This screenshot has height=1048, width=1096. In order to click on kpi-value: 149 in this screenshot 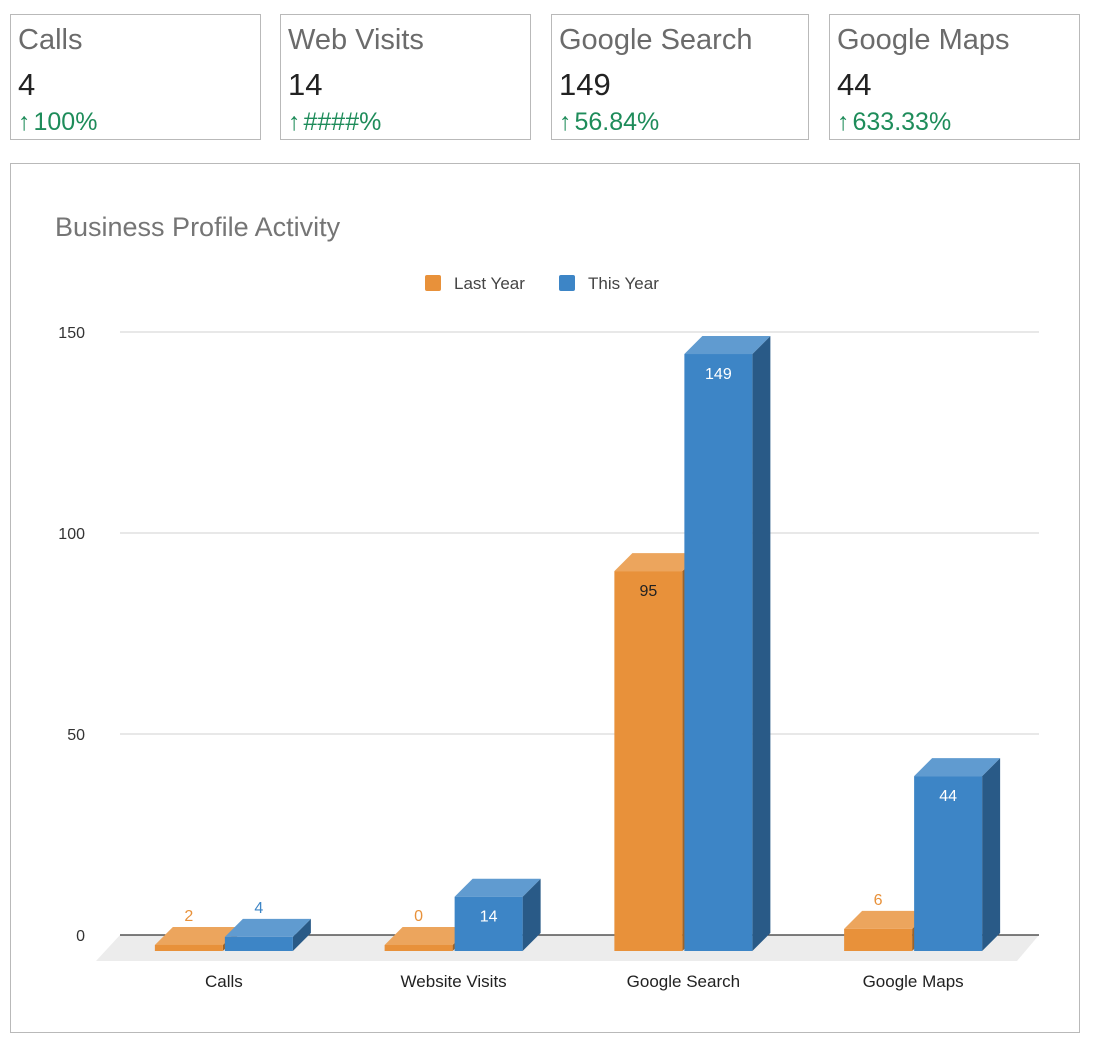, I will do `click(585, 84)`.